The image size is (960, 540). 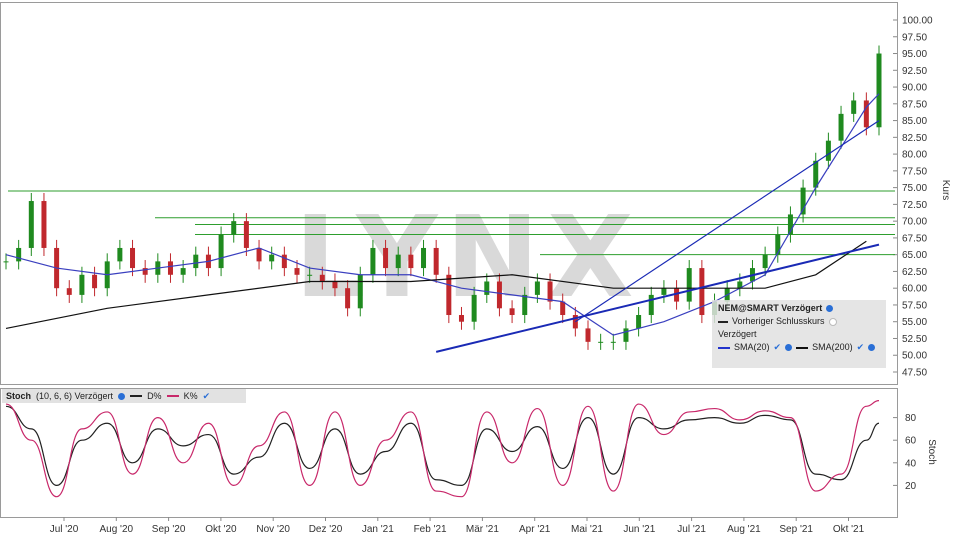 What do you see at coordinates (752, 347) in the screenshot?
I see `legend-sma20: SMA(20)` at bounding box center [752, 347].